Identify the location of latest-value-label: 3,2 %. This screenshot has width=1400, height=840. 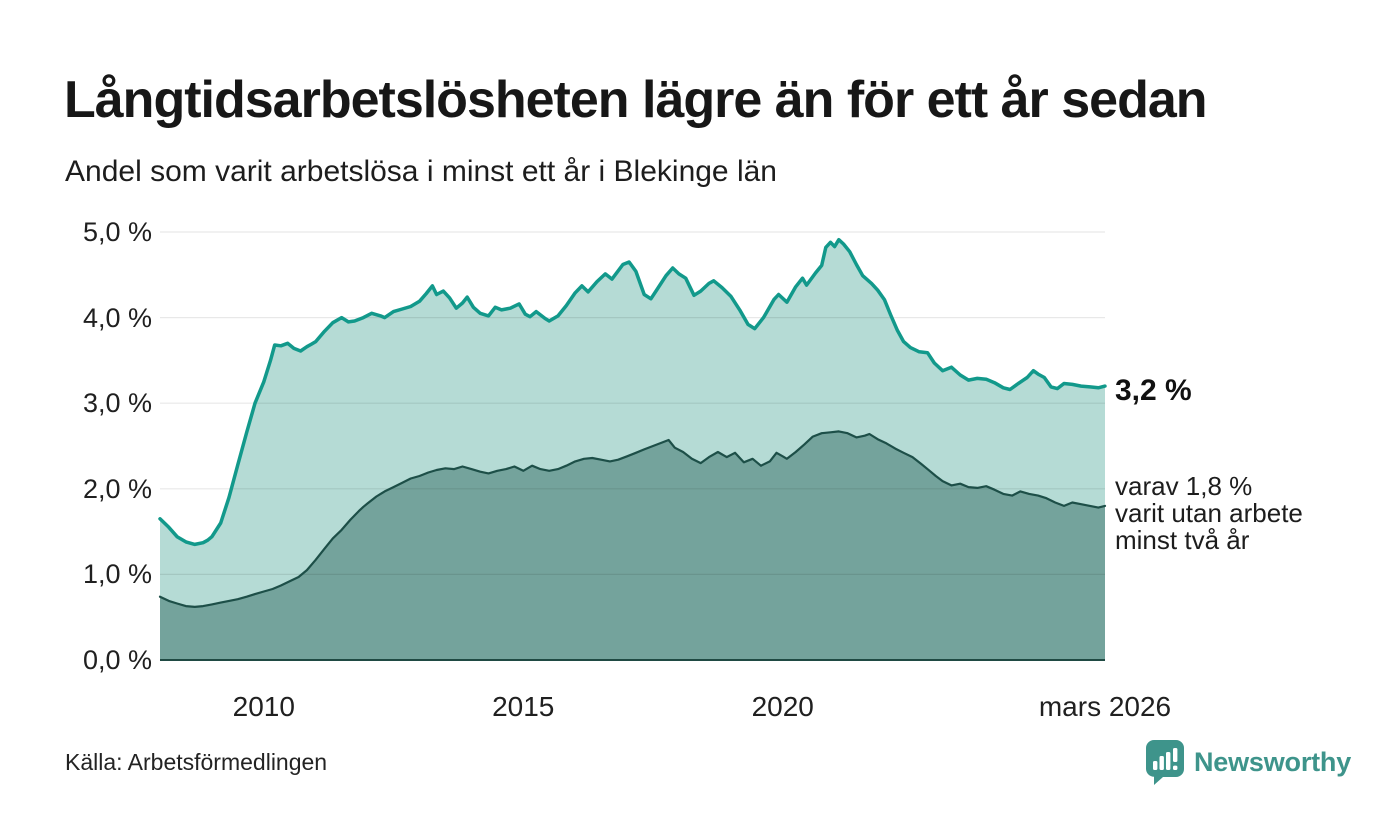
(1153, 390).